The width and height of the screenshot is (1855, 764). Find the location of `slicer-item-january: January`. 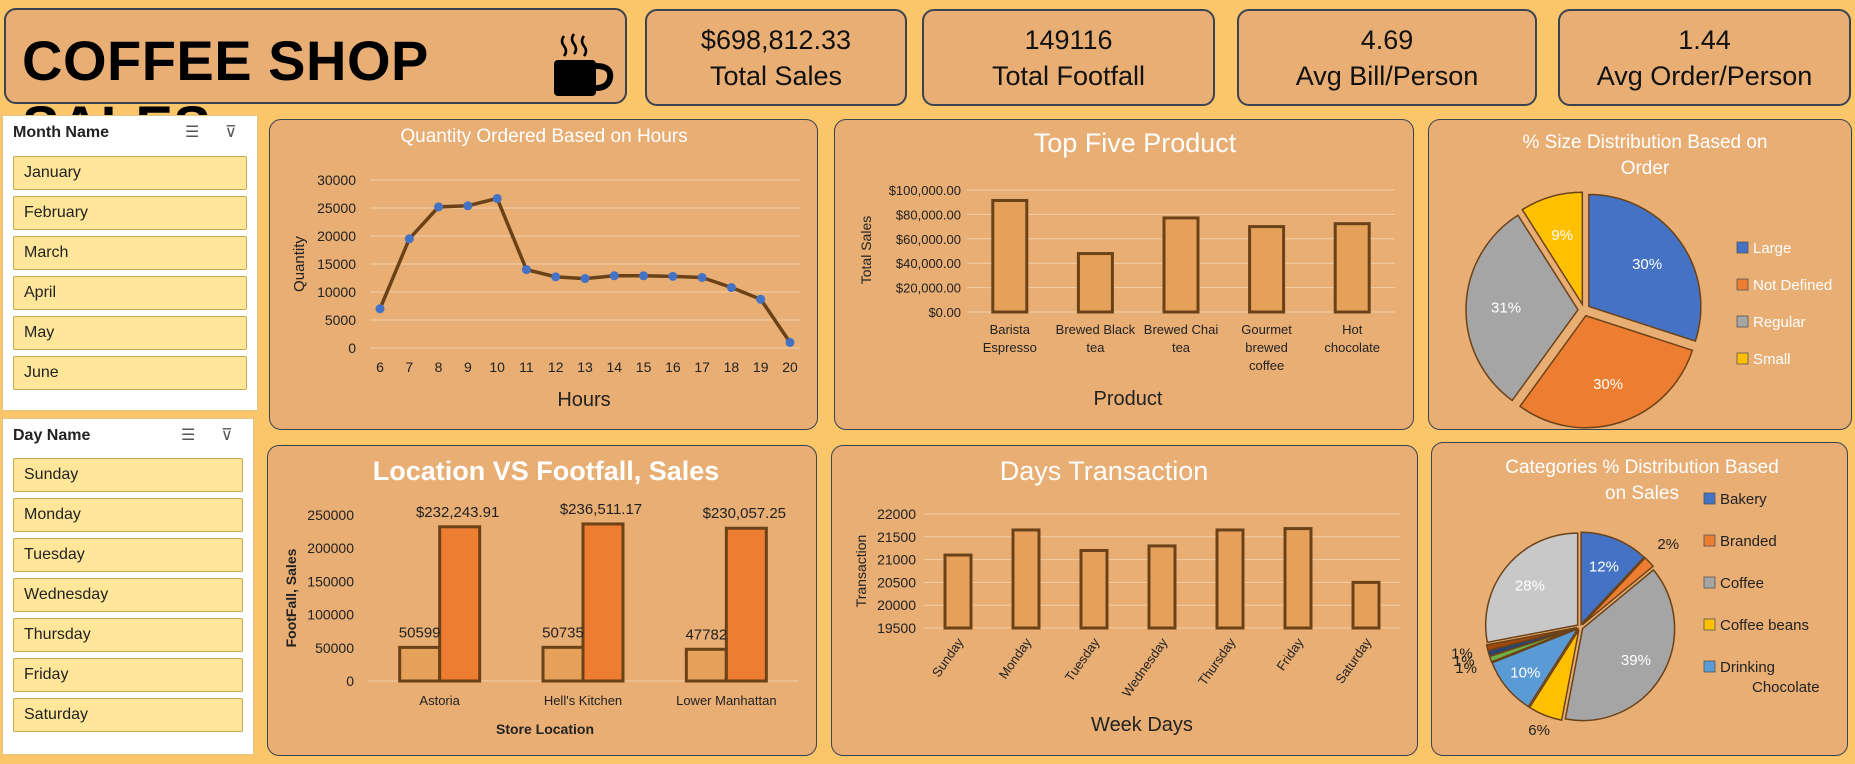

slicer-item-january: January is located at coordinates (130, 173).